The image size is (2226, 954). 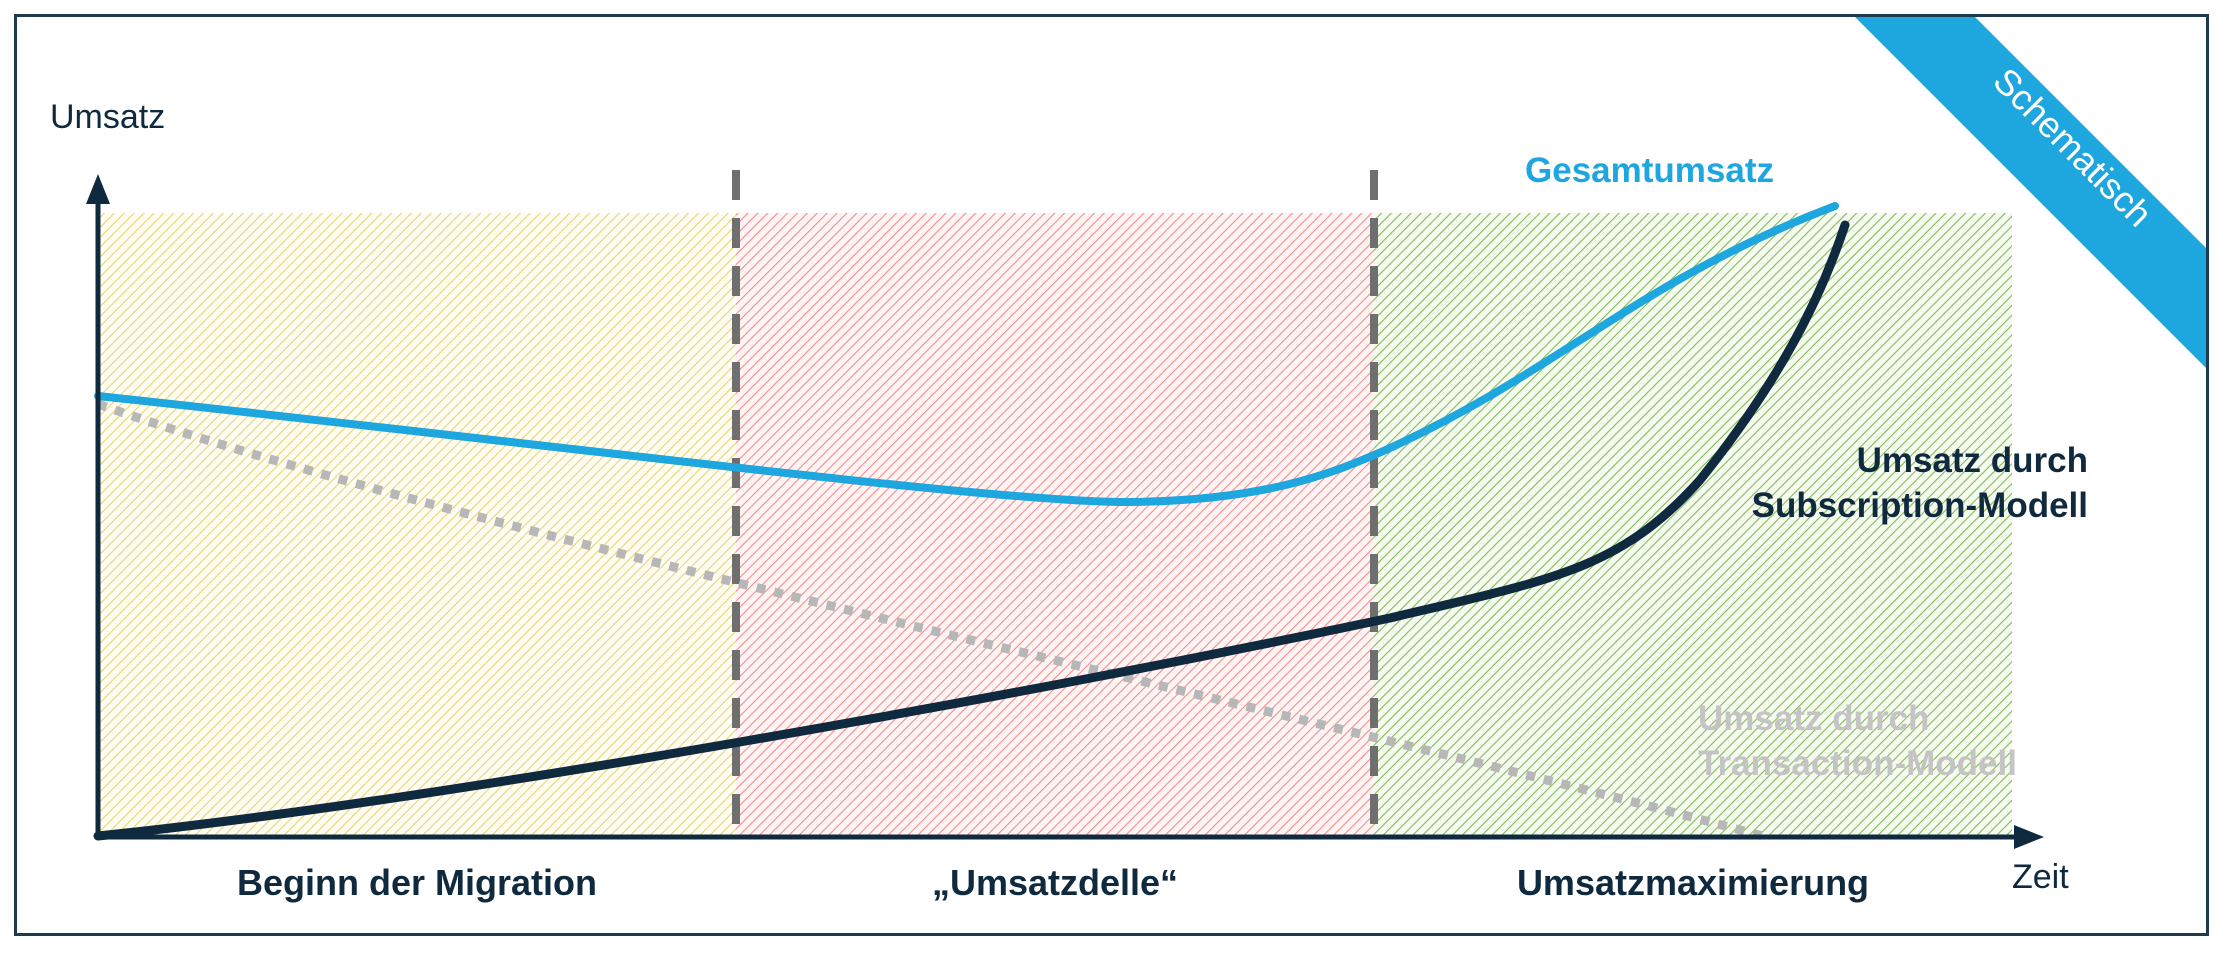 I want to click on x-axis-arrowhead, so click(x=2029, y=837).